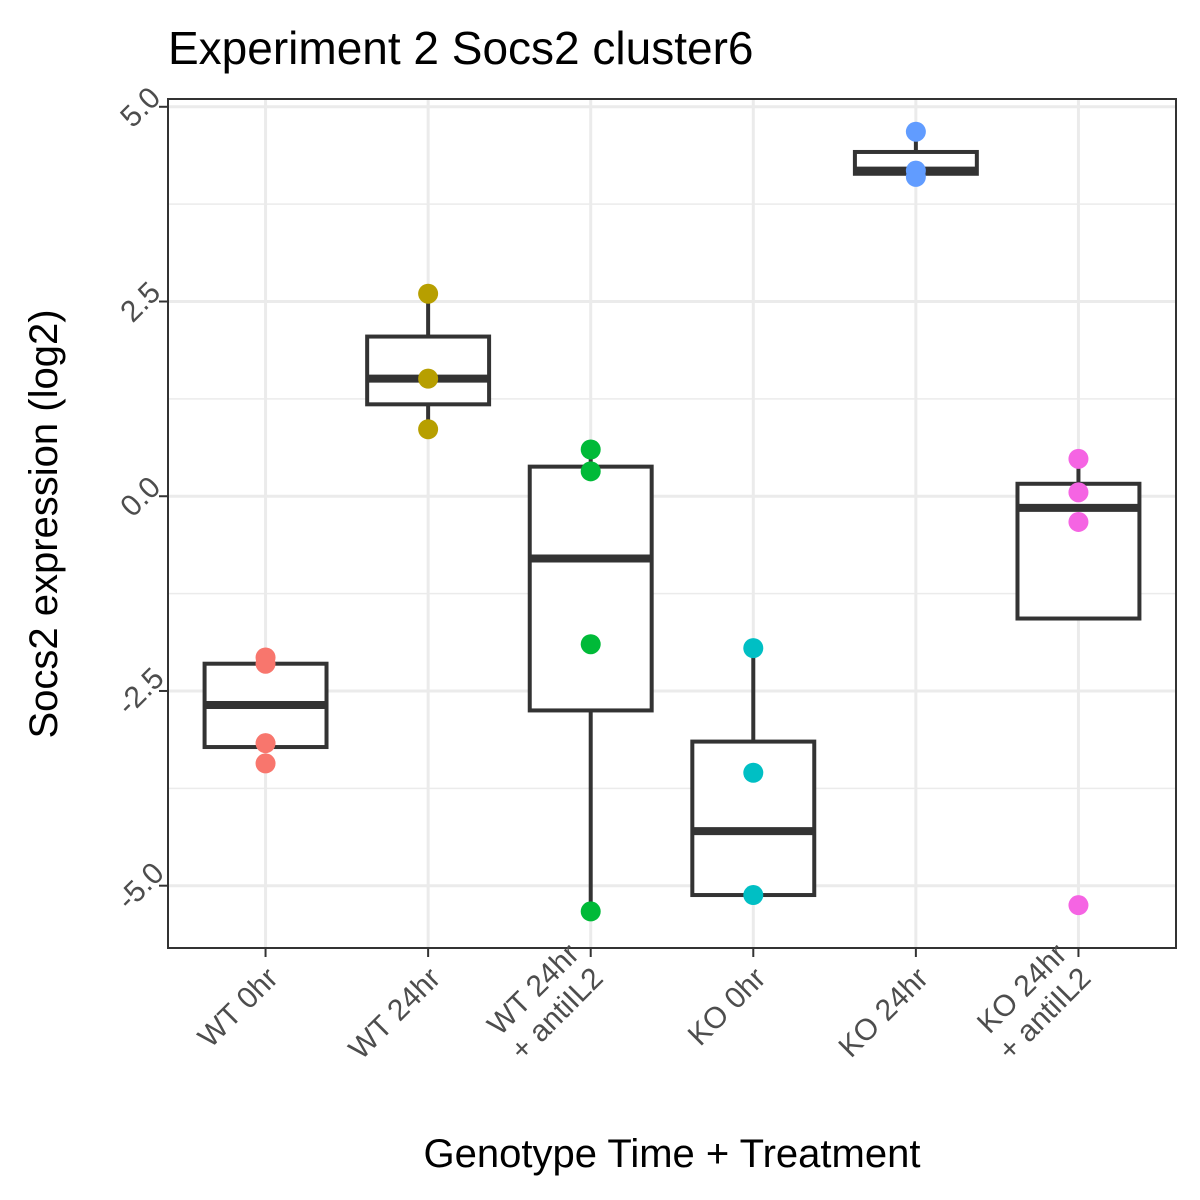  What do you see at coordinates (590, 588) in the screenshot?
I see `box` at bounding box center [590, 588].